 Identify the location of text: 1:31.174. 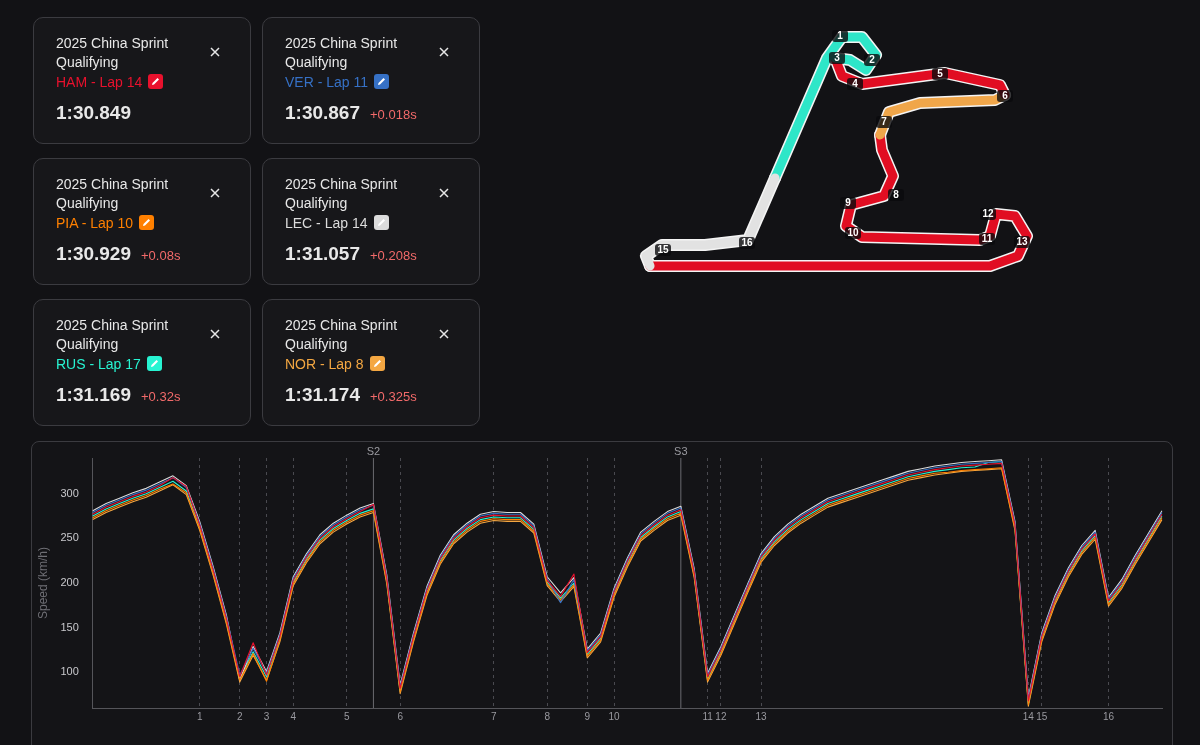
(323, 394).